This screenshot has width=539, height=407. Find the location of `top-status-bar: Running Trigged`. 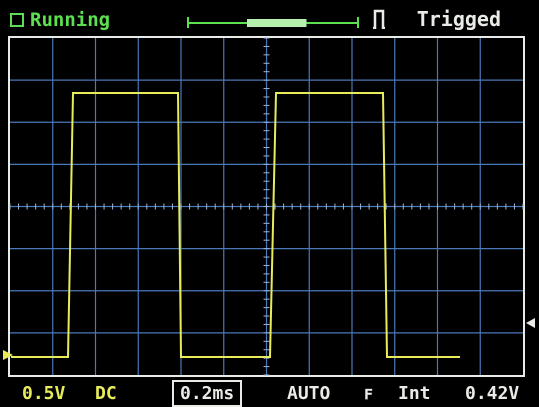

top-status-bar: Running Trigged is located at coordinates (269, 18).